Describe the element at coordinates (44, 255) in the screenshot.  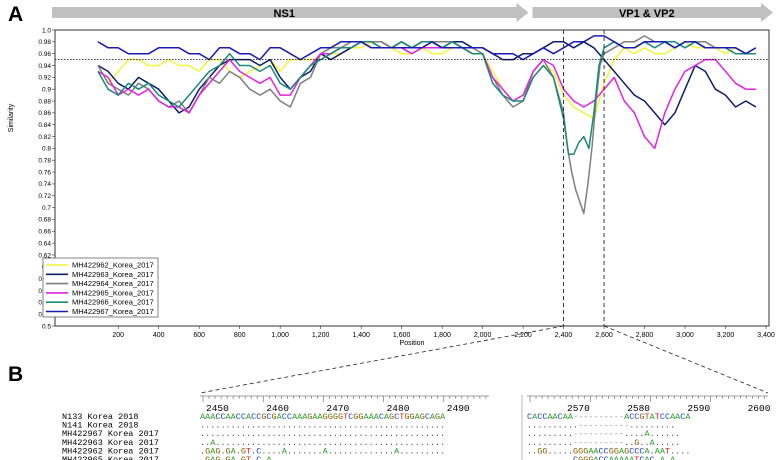
I see `y-tick-label: 0.62` at that location.